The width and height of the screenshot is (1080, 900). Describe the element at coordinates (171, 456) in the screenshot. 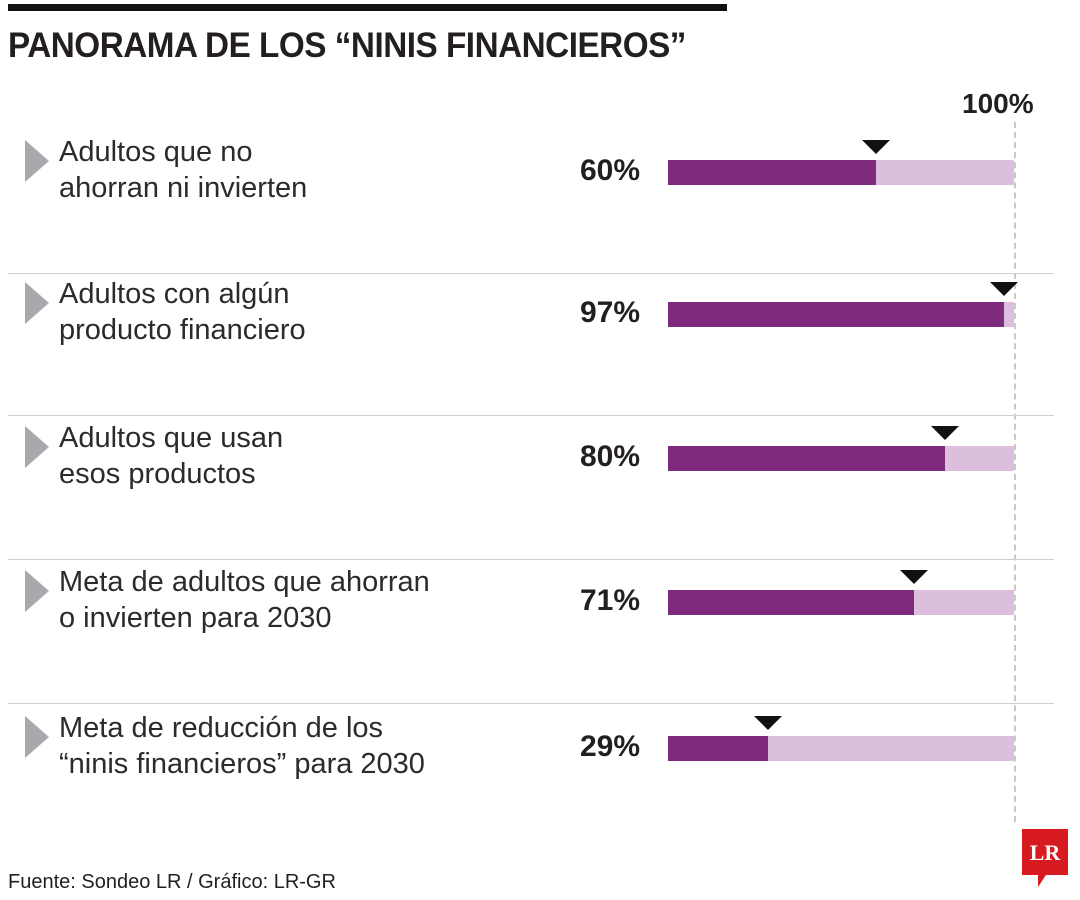

I see `category-label: Adultos que usan esos productos` at that location.